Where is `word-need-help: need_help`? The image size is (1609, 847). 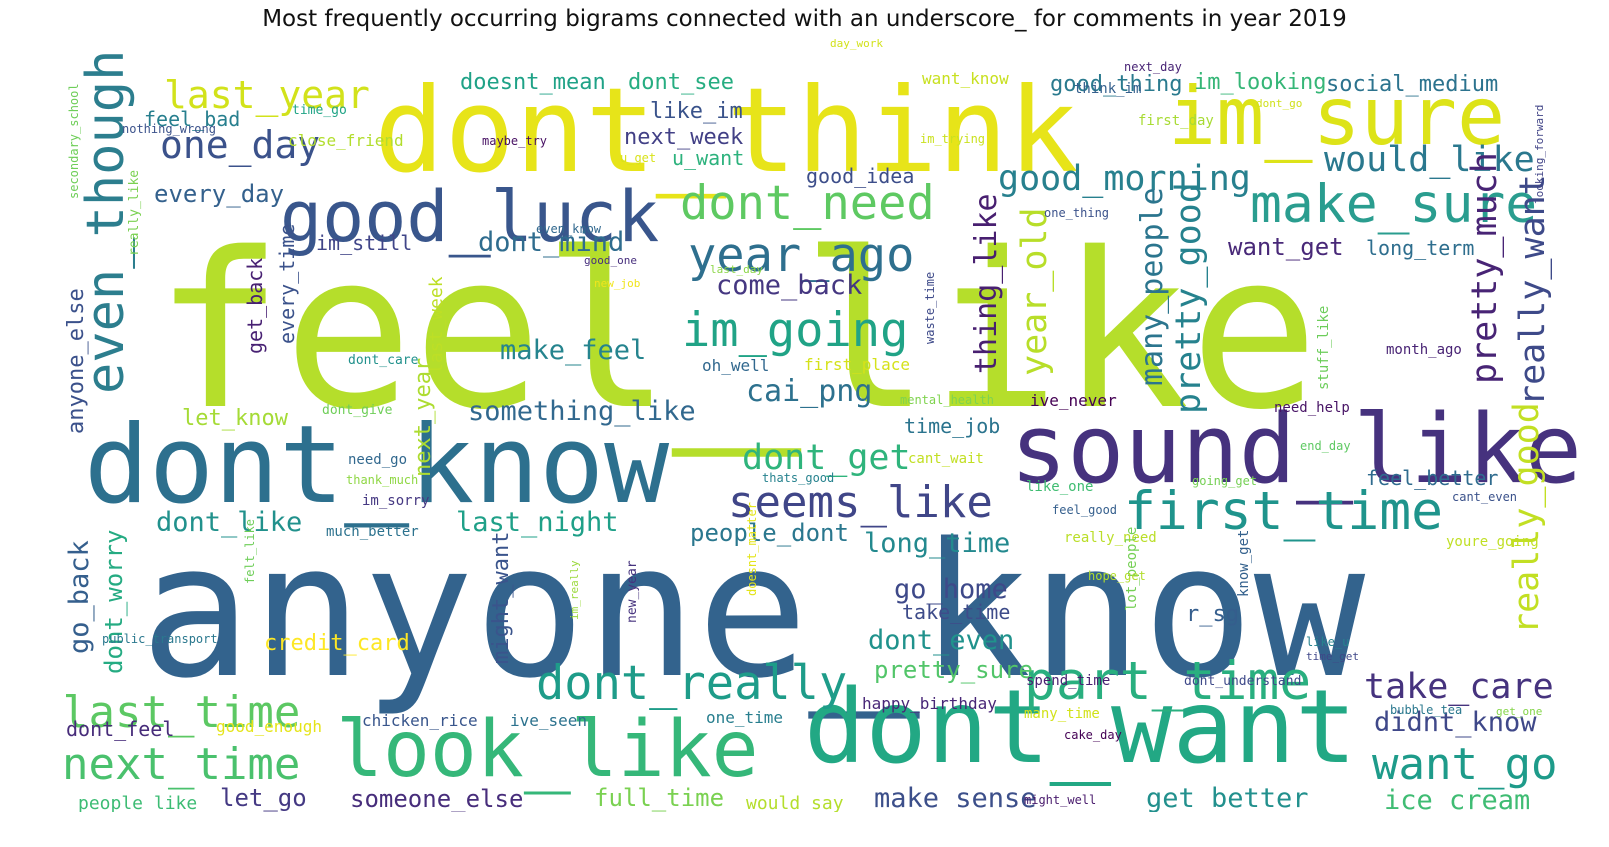
word-need-help: need_help is located at coordinates (1312, 408).